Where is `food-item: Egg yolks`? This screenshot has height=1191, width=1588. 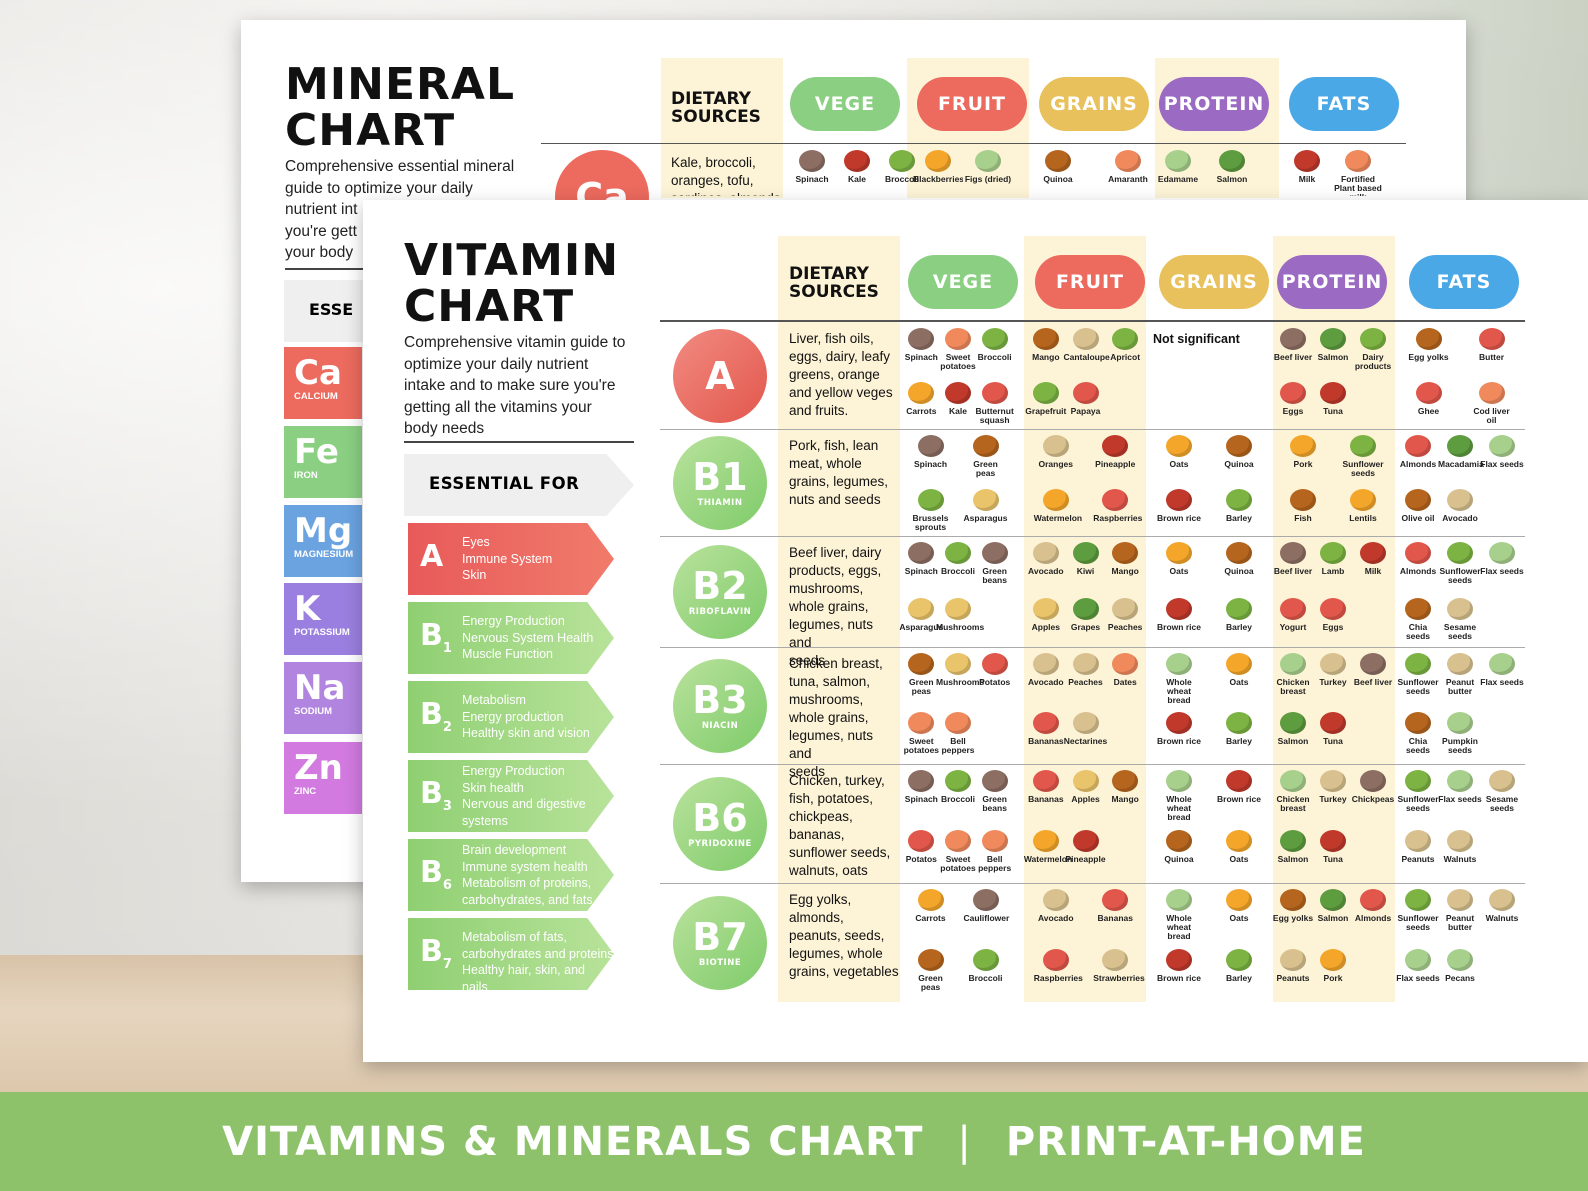
food-item: Egg yolks is located at coordinates (1293, 906).